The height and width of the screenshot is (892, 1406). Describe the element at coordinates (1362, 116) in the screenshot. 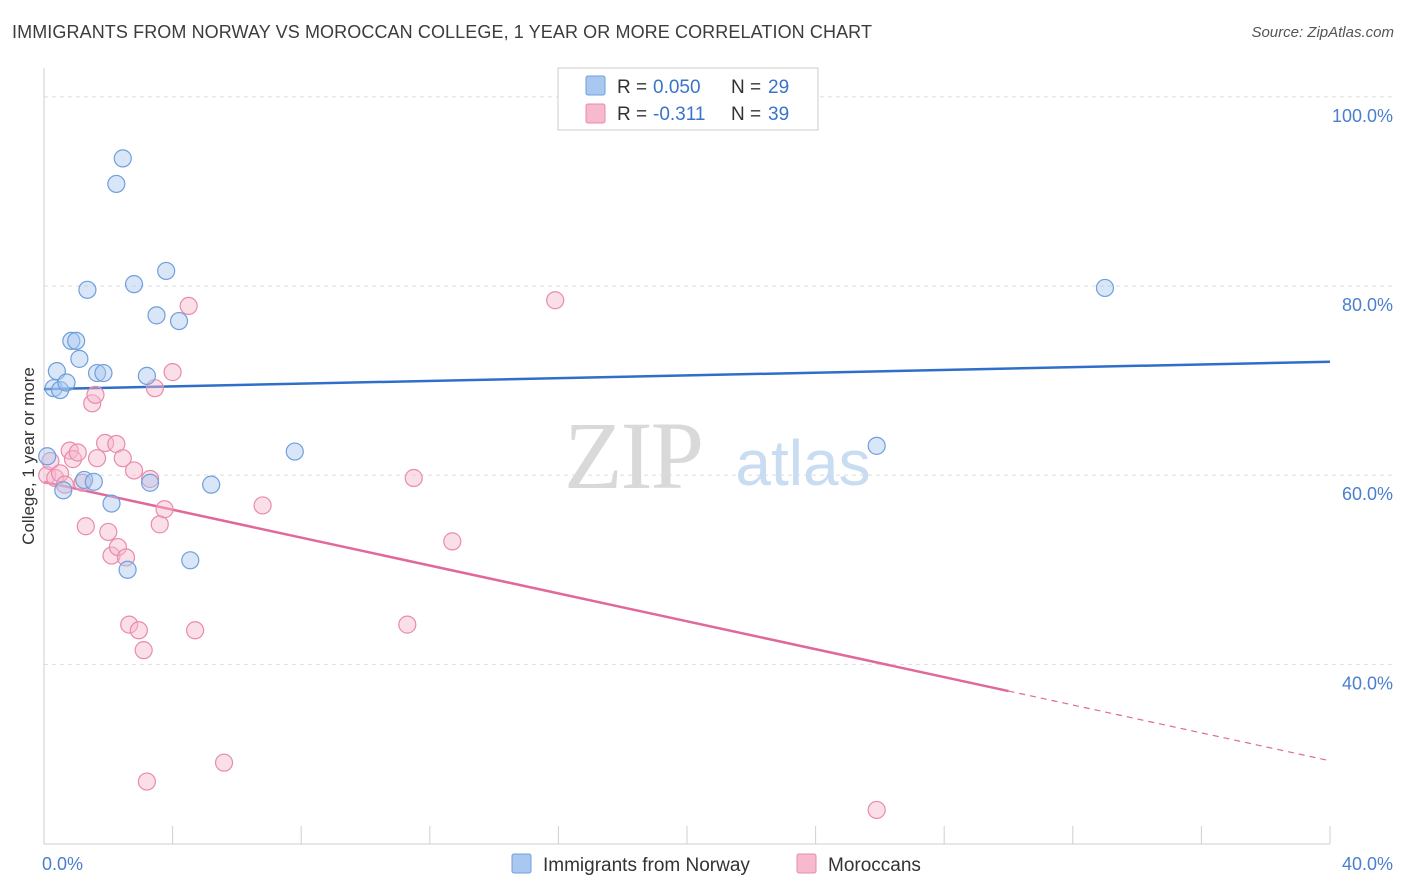

I see `y-tick-label: 100.0%` at that location.